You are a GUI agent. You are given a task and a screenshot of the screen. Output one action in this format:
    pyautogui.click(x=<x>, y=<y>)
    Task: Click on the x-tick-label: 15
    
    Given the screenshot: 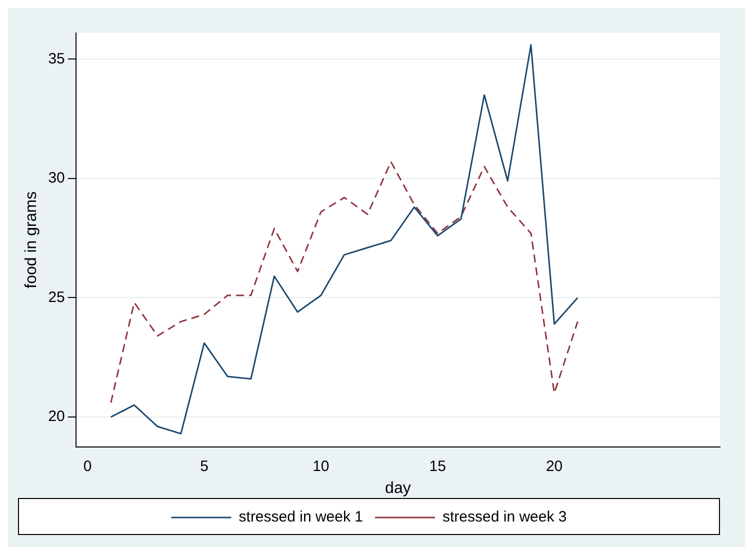 What is the action you would take?
    pyautogui.click(x=437, y=466)
    